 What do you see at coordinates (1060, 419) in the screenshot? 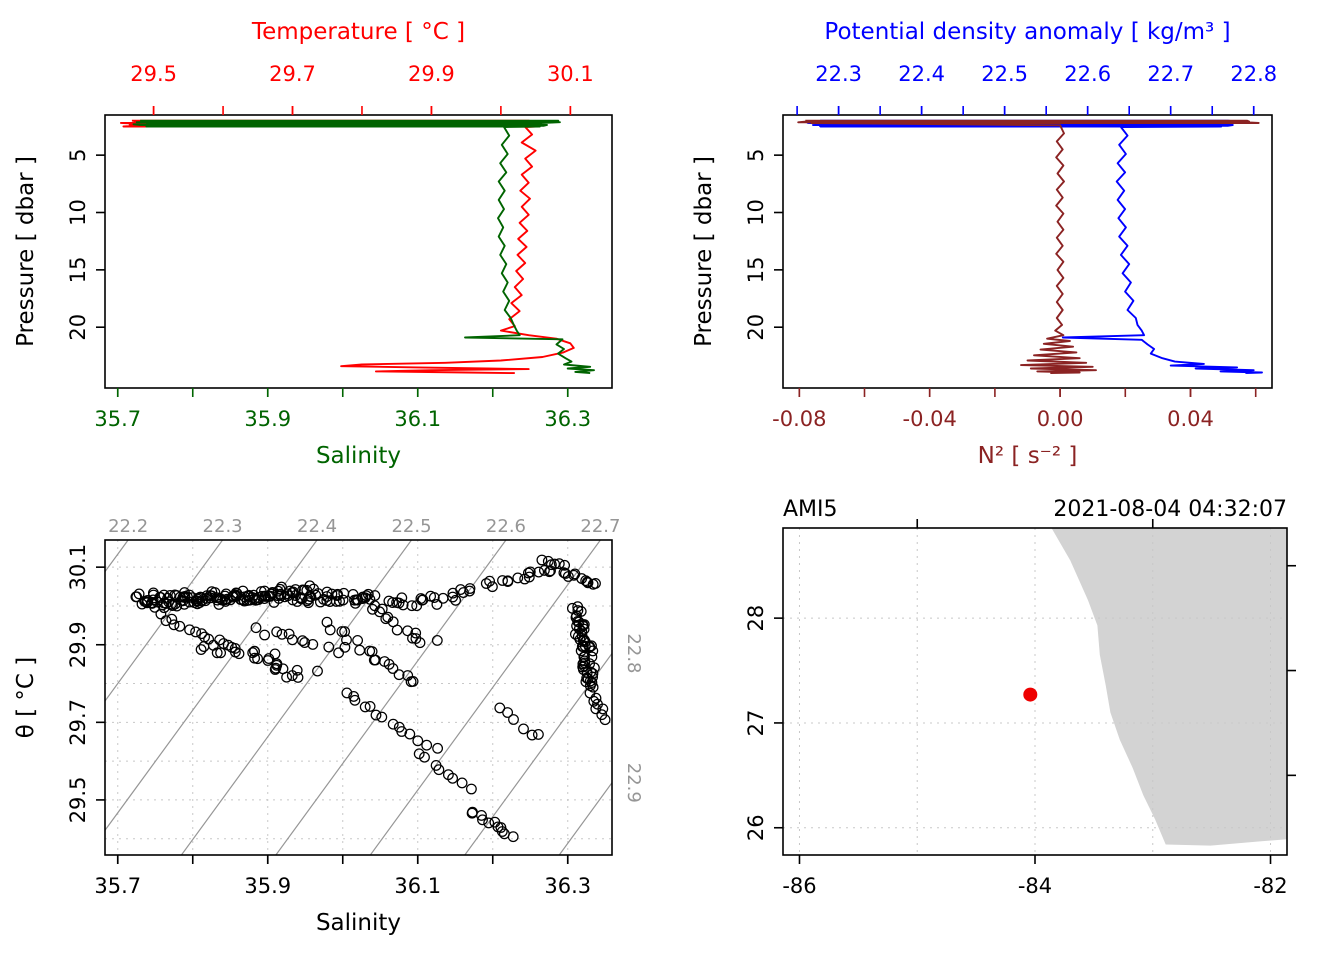
I see `x-tick-label: 0.00` at bounding box center [1060, 419].